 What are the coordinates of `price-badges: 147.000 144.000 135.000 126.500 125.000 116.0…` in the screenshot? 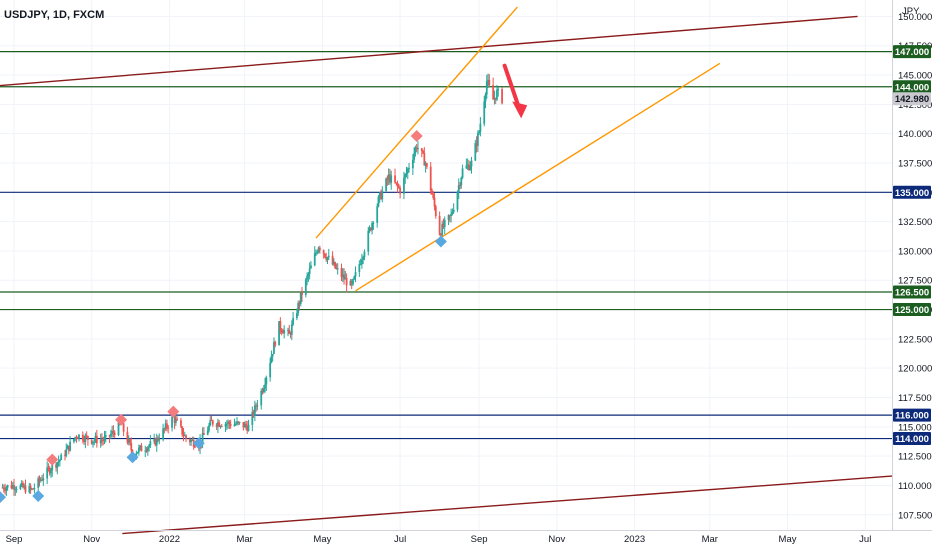 It's located at (912, 245).